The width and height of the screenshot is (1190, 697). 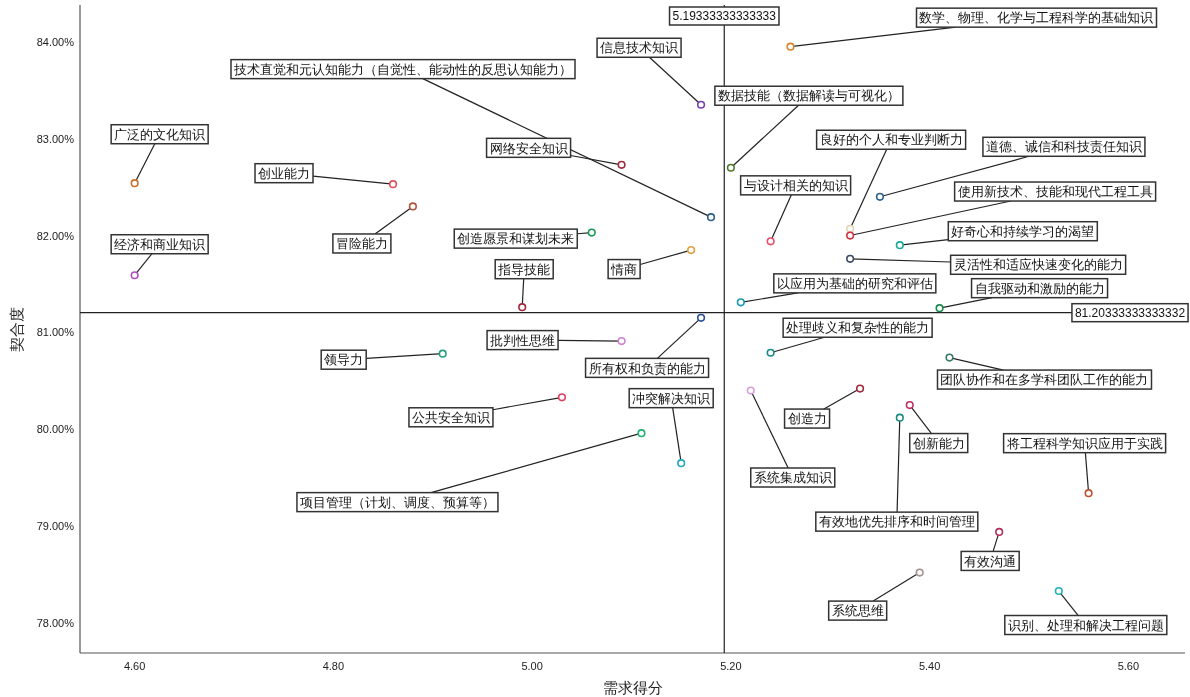 I want to click on annotation: 数据技能（数据解读与可视化）, so click(x=809, y=95).